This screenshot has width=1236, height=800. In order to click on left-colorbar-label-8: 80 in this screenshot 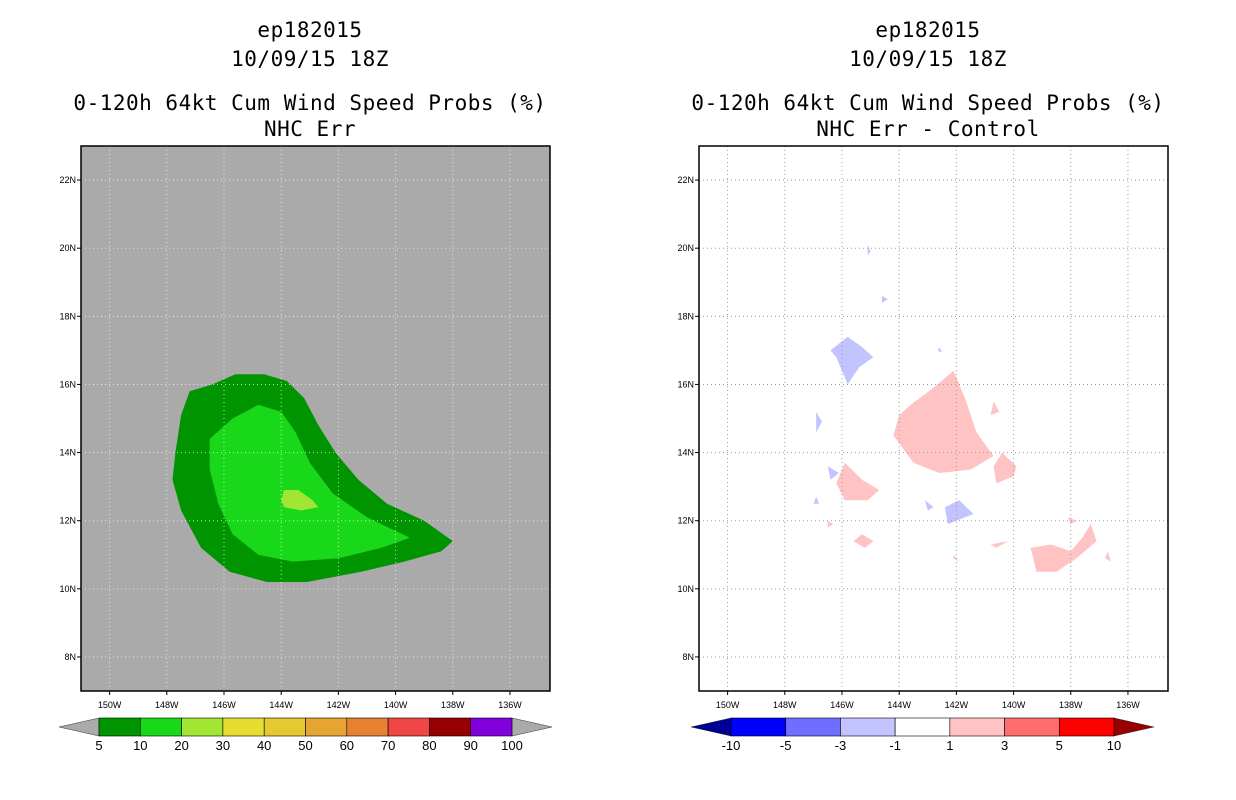, I will do `click(429, 745)`.